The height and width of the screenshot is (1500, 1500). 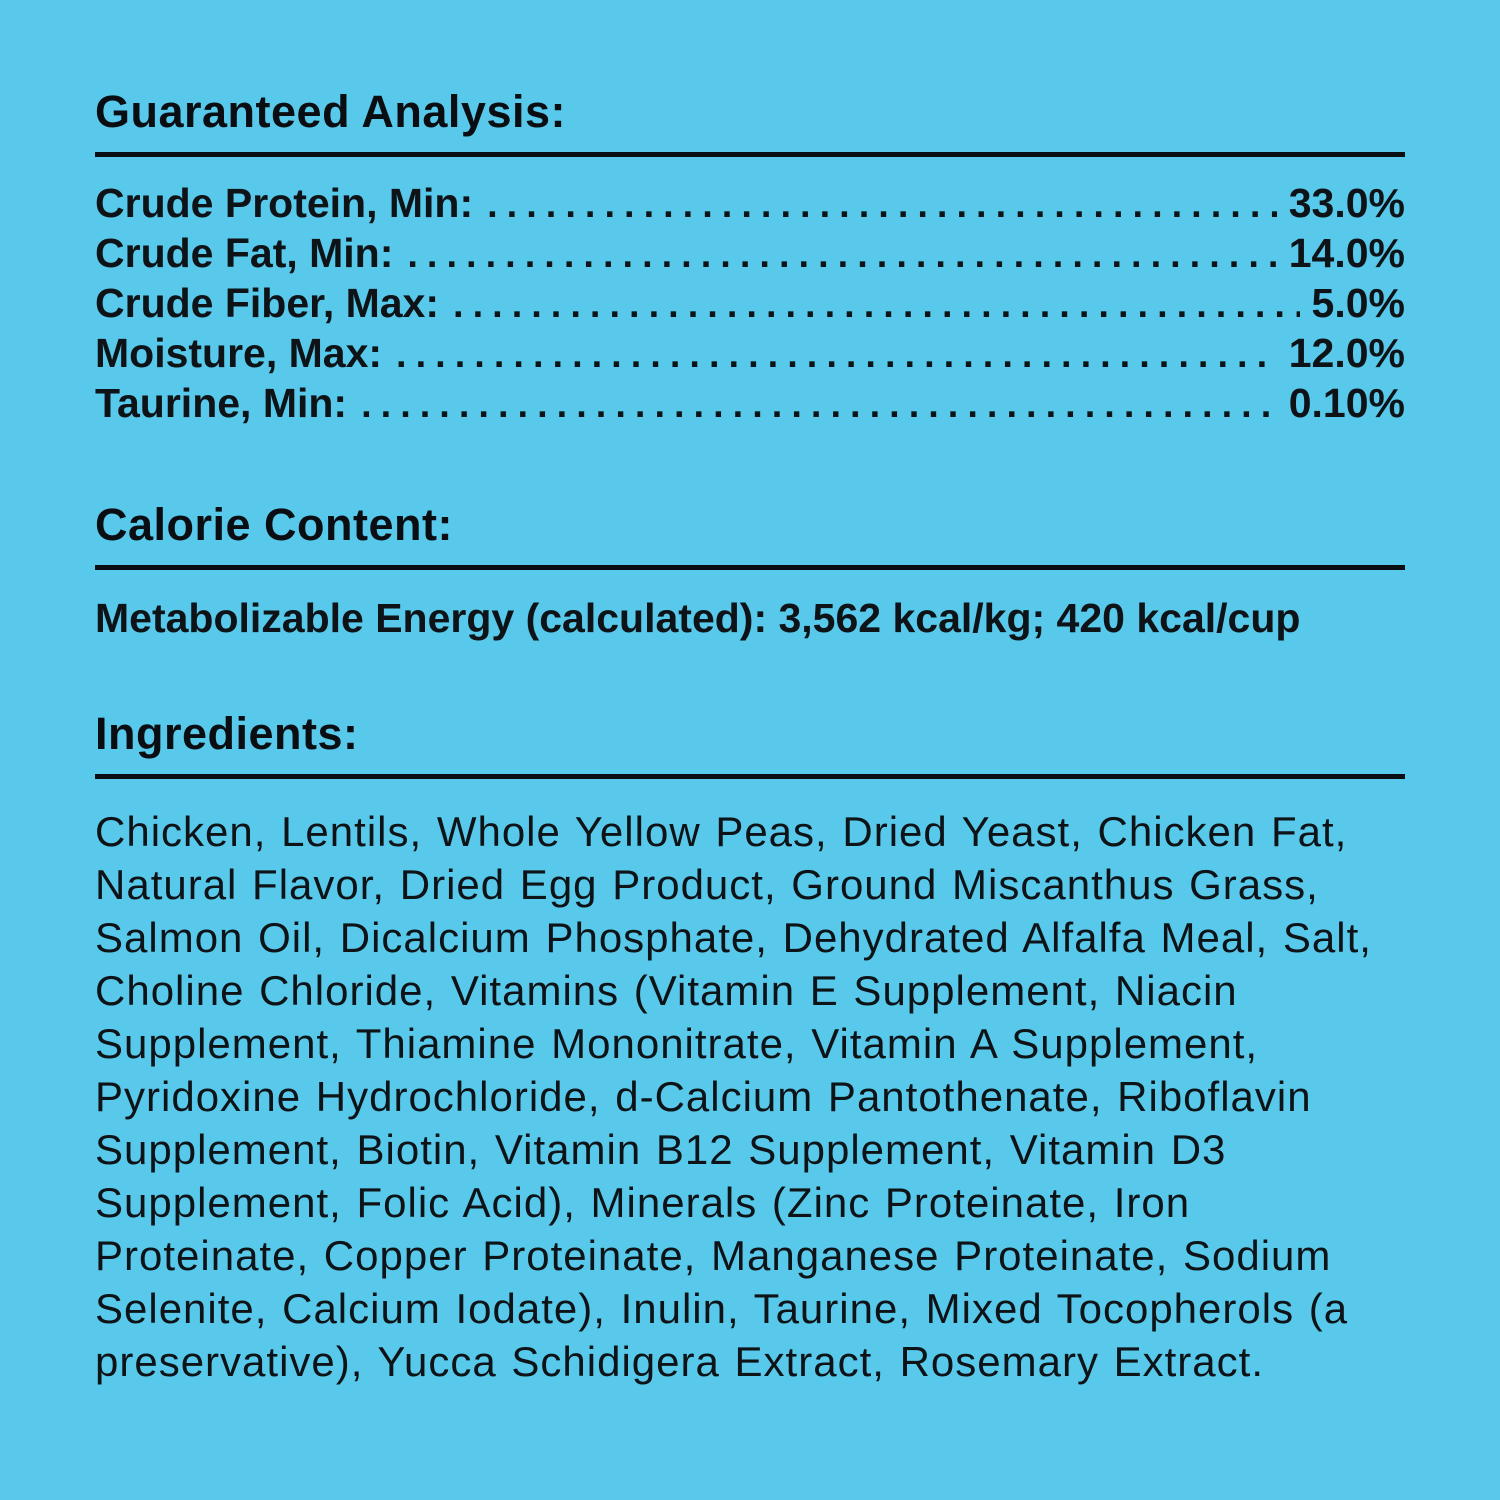 What do you see at coordinates (1346, 203) in the screenshot?
I see `analysis-value: 33.0%` at bounding box center [1346, 203].